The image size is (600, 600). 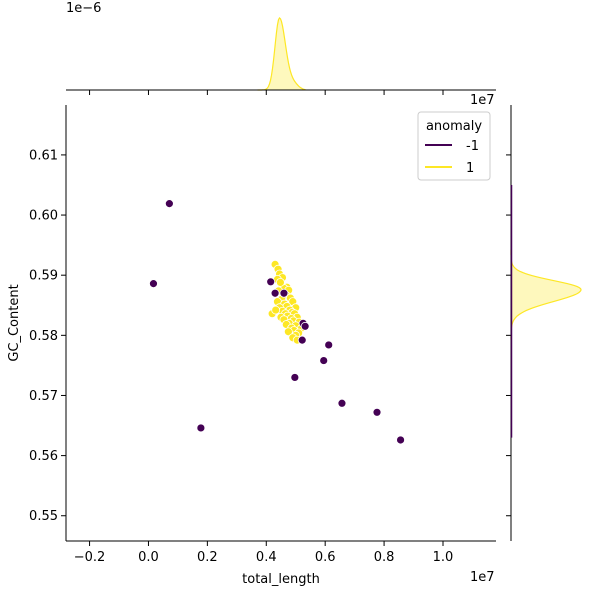 What do you see at coordinates (43, 336) in the screenshot?
I see `y-tick-label: 0.58` at bounding box center [43, 336].